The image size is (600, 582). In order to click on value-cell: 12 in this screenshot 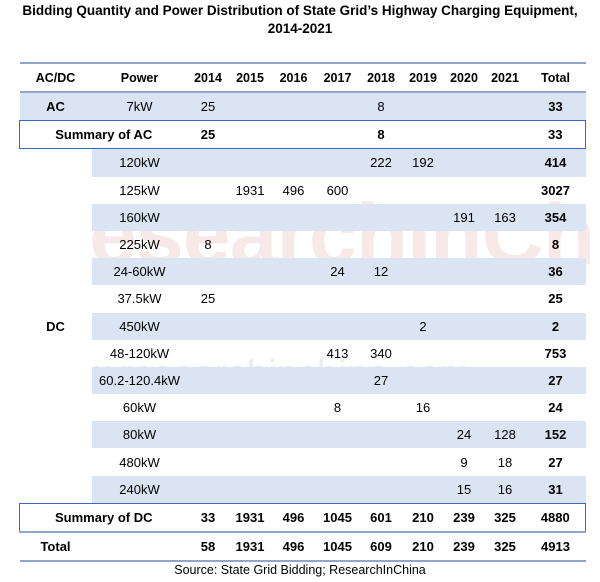, I will do `click(381, 272)`.